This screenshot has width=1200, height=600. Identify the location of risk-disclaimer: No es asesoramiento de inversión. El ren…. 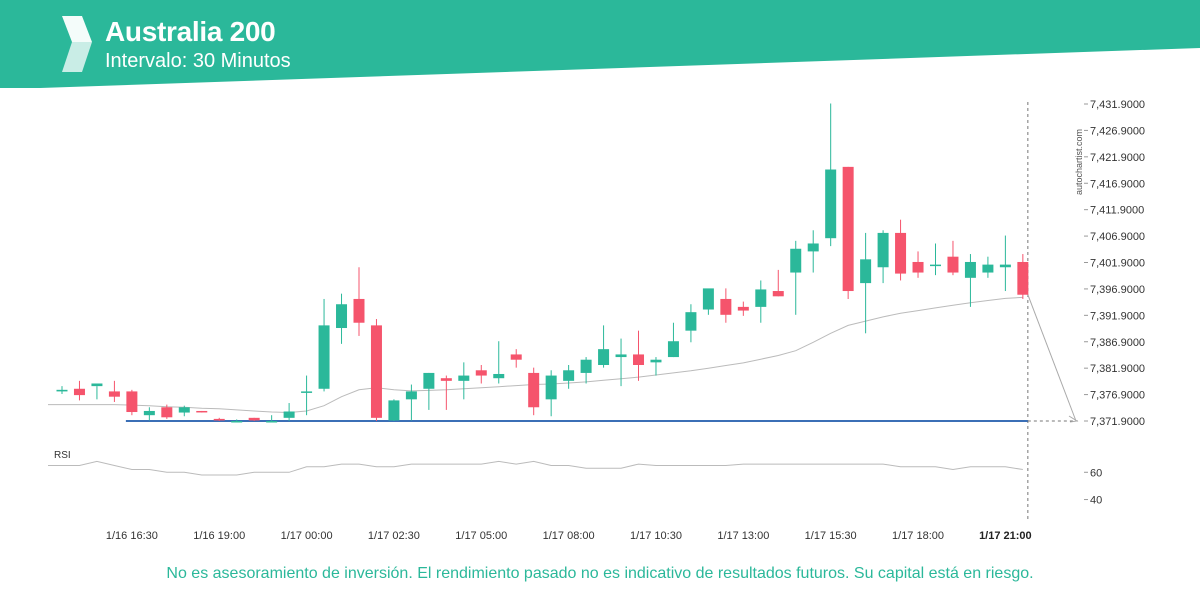
(600, 573).